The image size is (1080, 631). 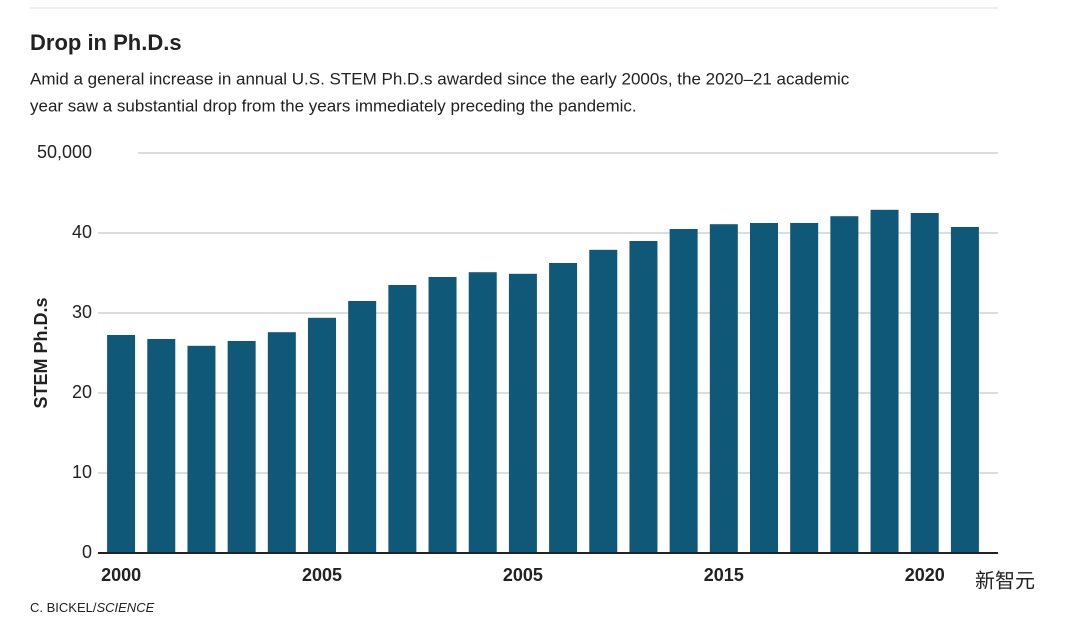 I want to click on y-tick-label: 50,000, so click(x=64, y=152).